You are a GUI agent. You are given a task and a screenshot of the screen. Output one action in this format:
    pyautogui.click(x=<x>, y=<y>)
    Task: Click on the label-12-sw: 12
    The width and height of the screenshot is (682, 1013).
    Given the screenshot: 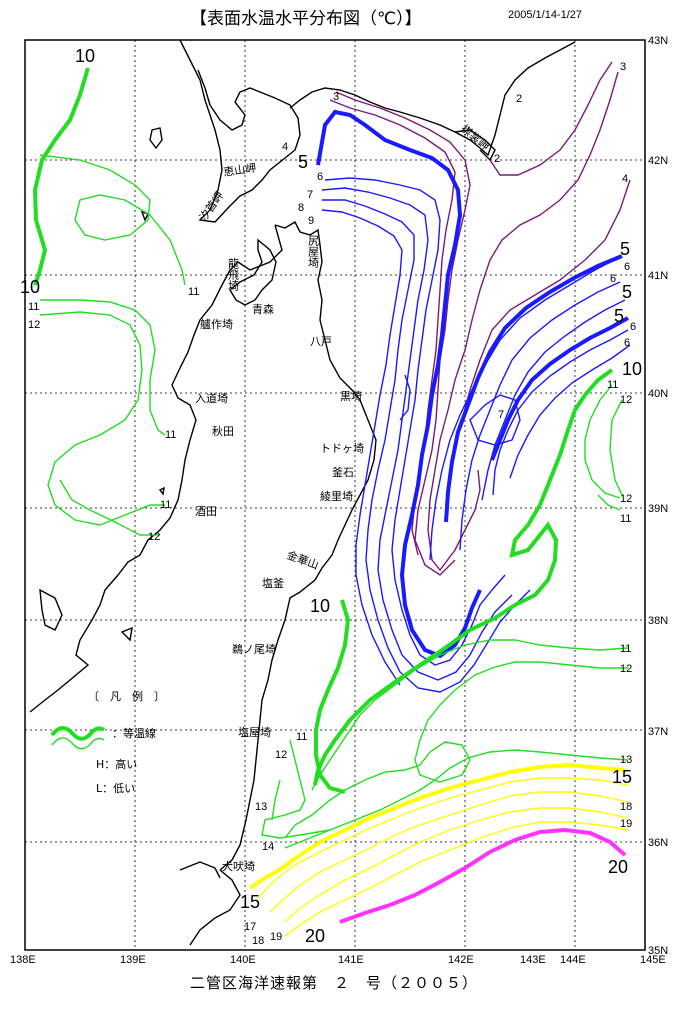 What is the action you would take?
    pyautogui.click(x=154, y=537)
    